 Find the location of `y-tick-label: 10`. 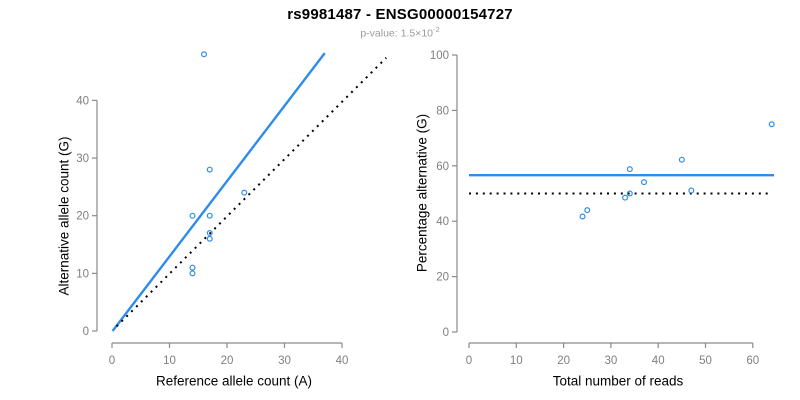

y-tick-label: 10 is located at coordinates (82, 274).